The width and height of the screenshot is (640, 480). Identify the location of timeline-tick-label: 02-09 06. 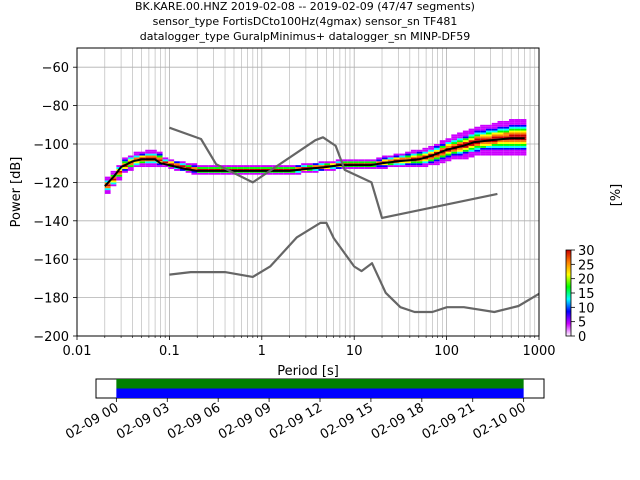
(194, 421).